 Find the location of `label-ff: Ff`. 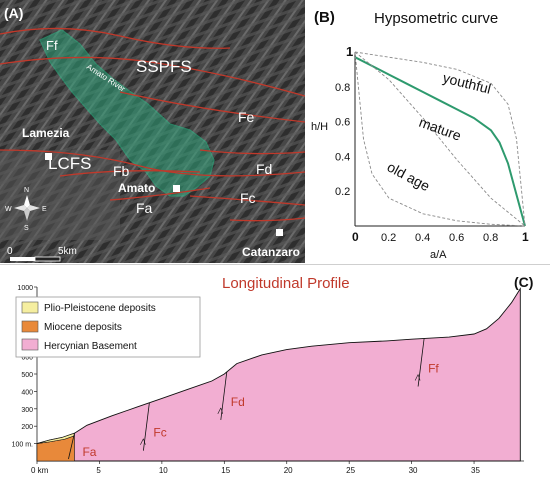

label-ff: Ff is located at coordinates (52, 45).